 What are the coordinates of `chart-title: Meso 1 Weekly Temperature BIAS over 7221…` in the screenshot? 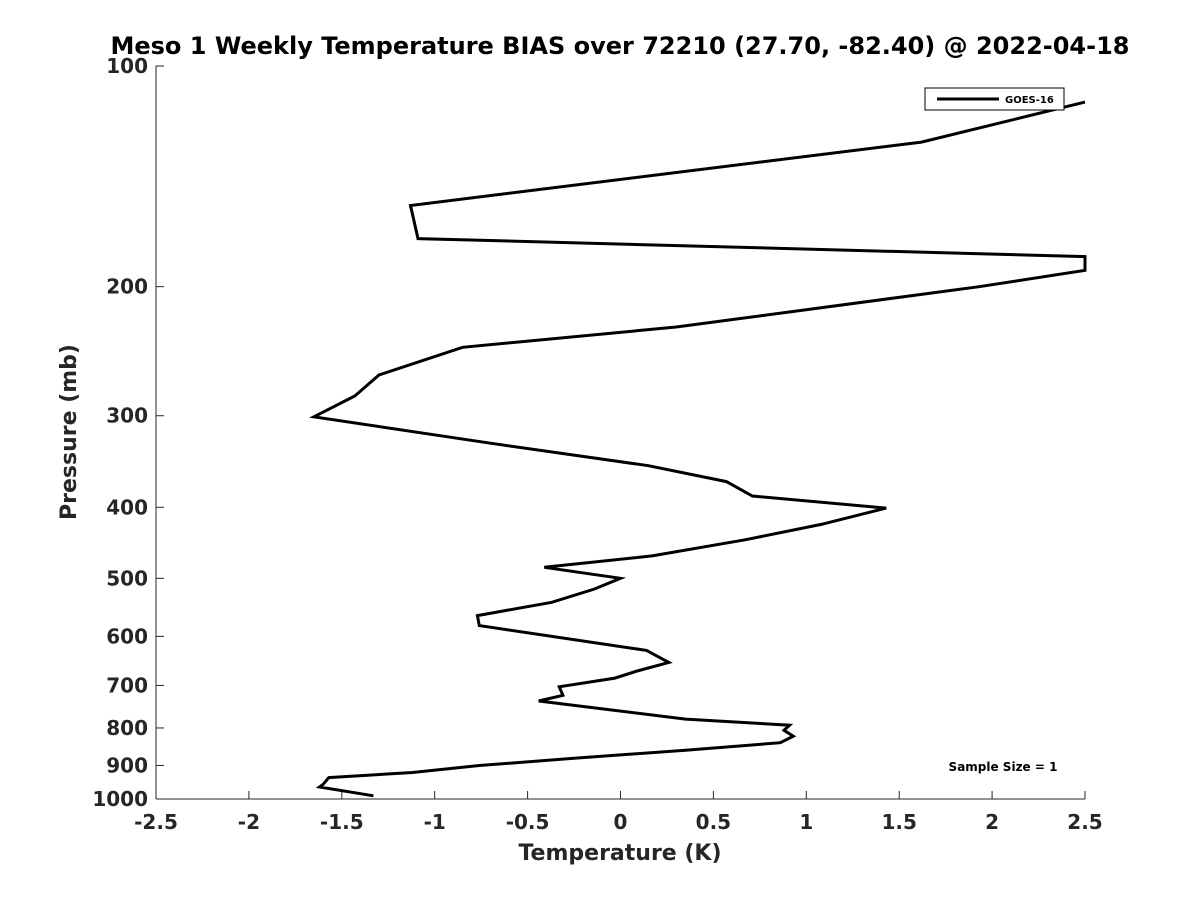 It's located at (619, 46).